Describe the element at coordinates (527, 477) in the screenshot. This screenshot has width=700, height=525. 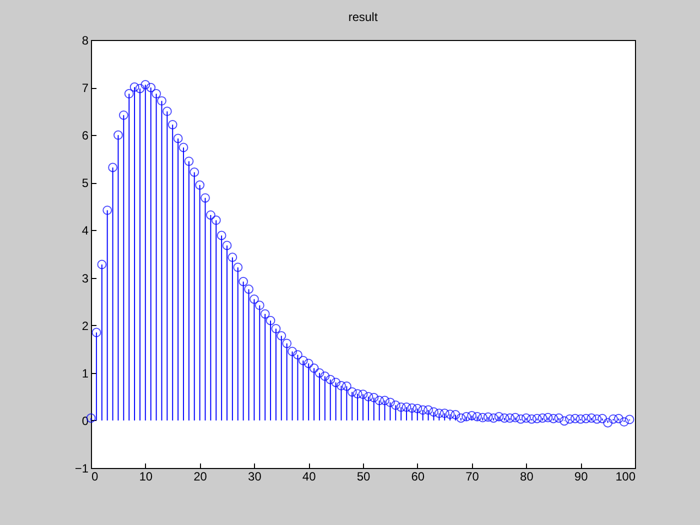
I see `x-tick-label: 80` at that location.